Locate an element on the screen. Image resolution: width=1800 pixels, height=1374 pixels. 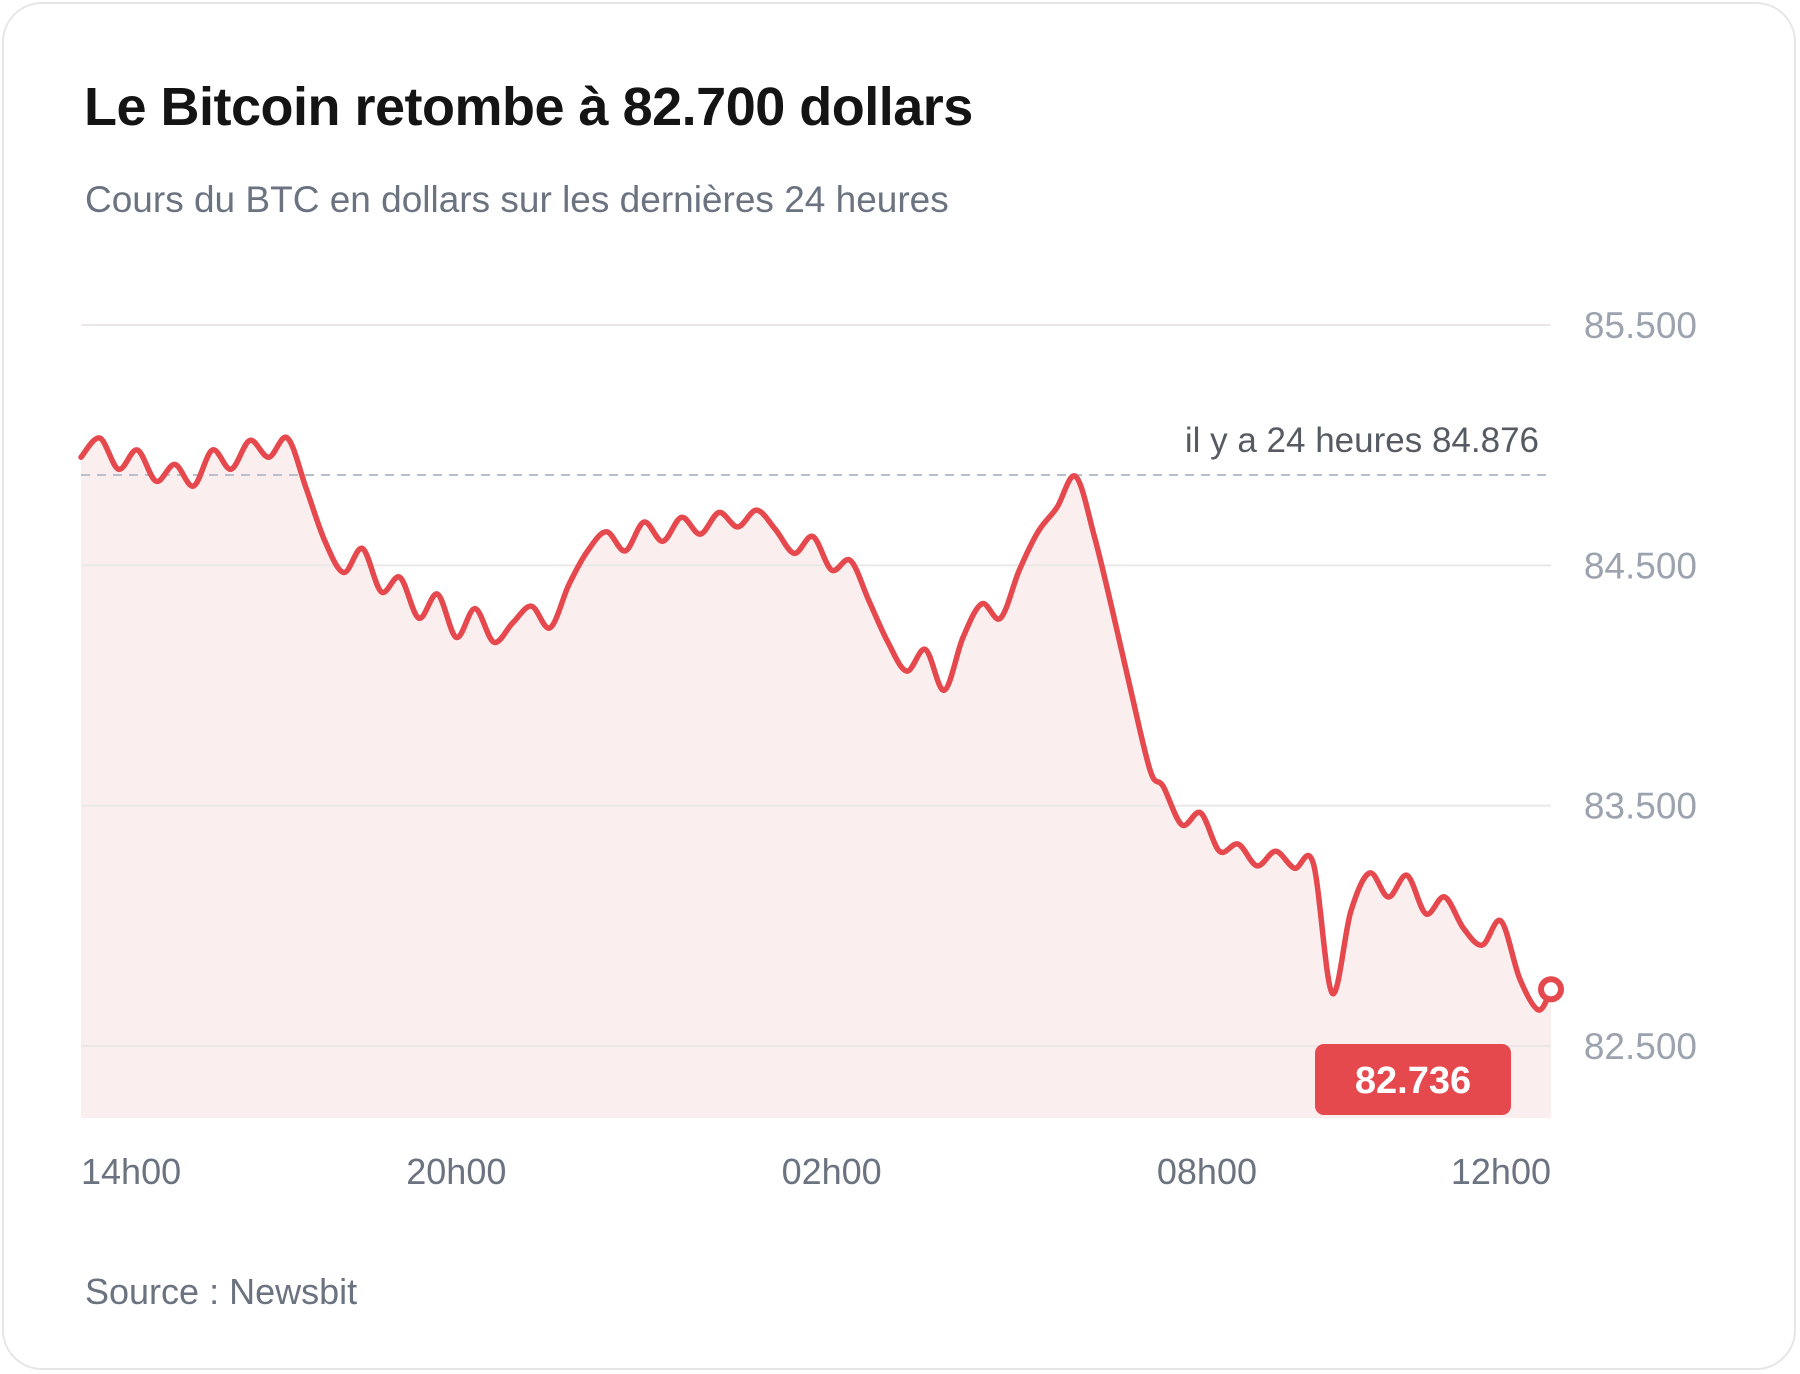
source-label: Source : is located at coordinates (152, 1291).